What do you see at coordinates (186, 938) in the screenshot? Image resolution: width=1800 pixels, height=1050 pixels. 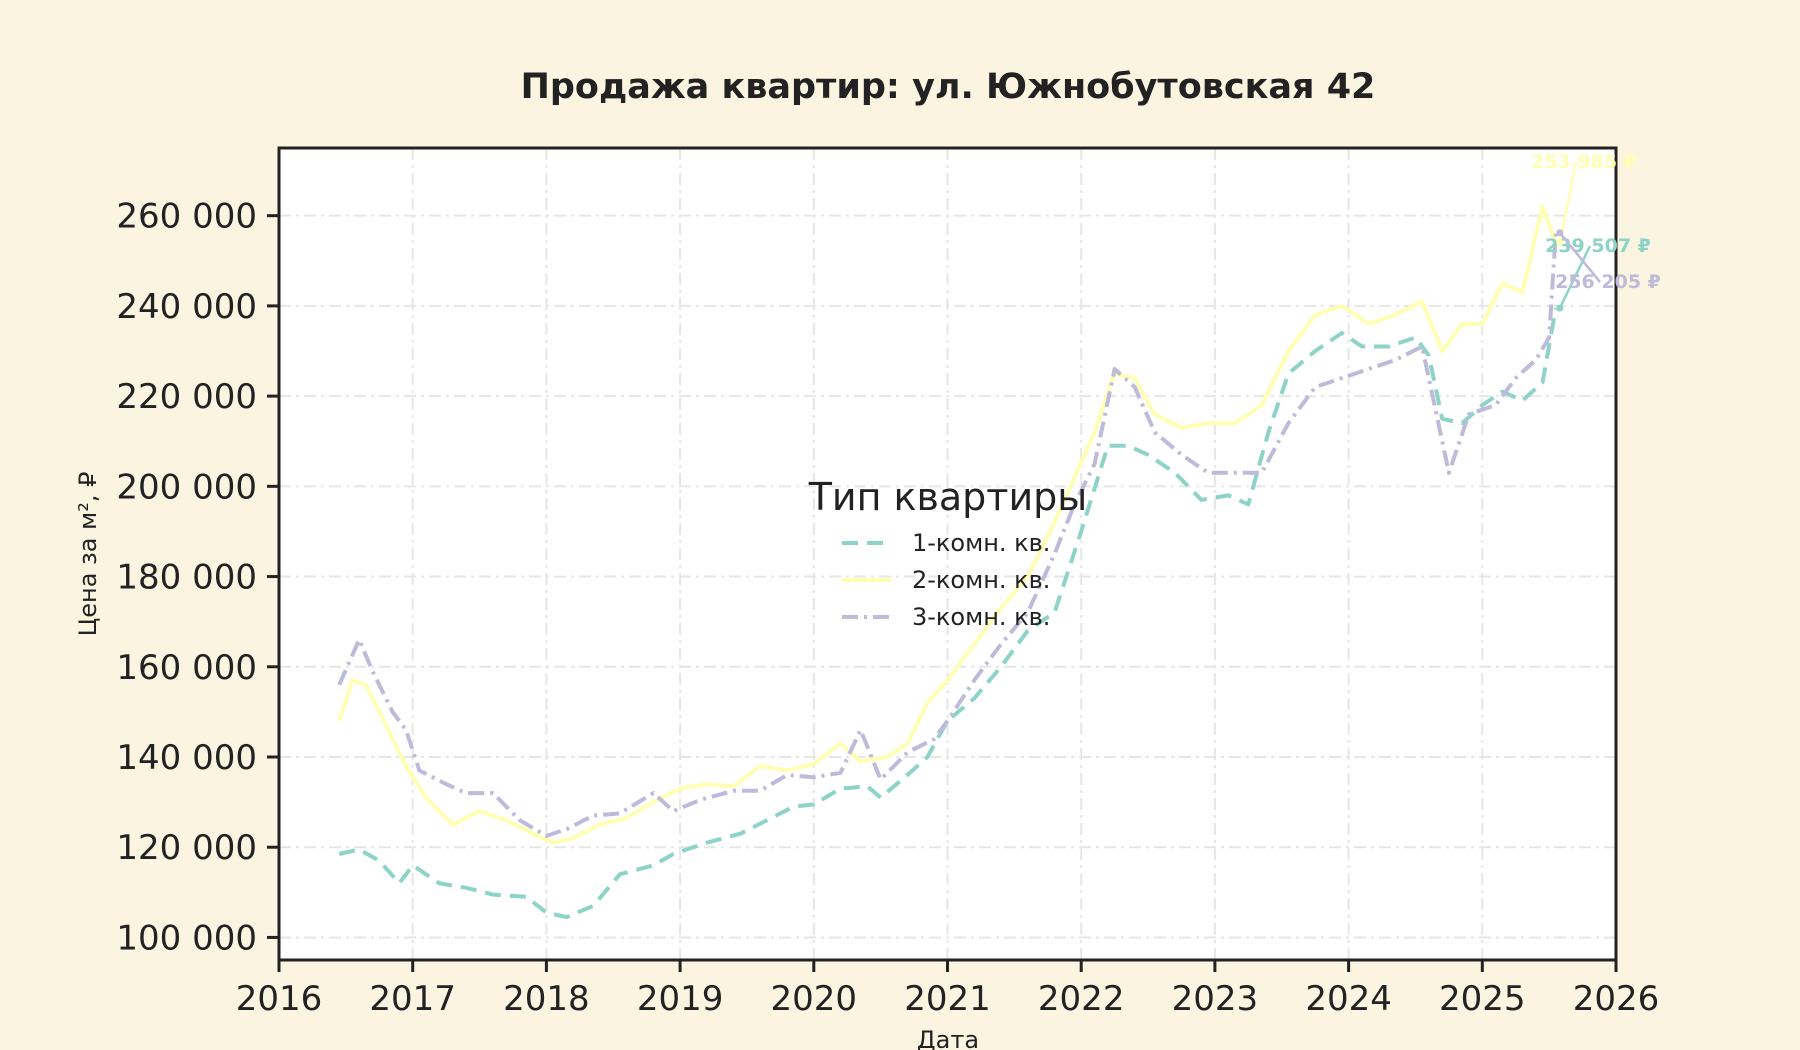 I see `y-tick-label: 100 000` at bounding box center [186, 938].